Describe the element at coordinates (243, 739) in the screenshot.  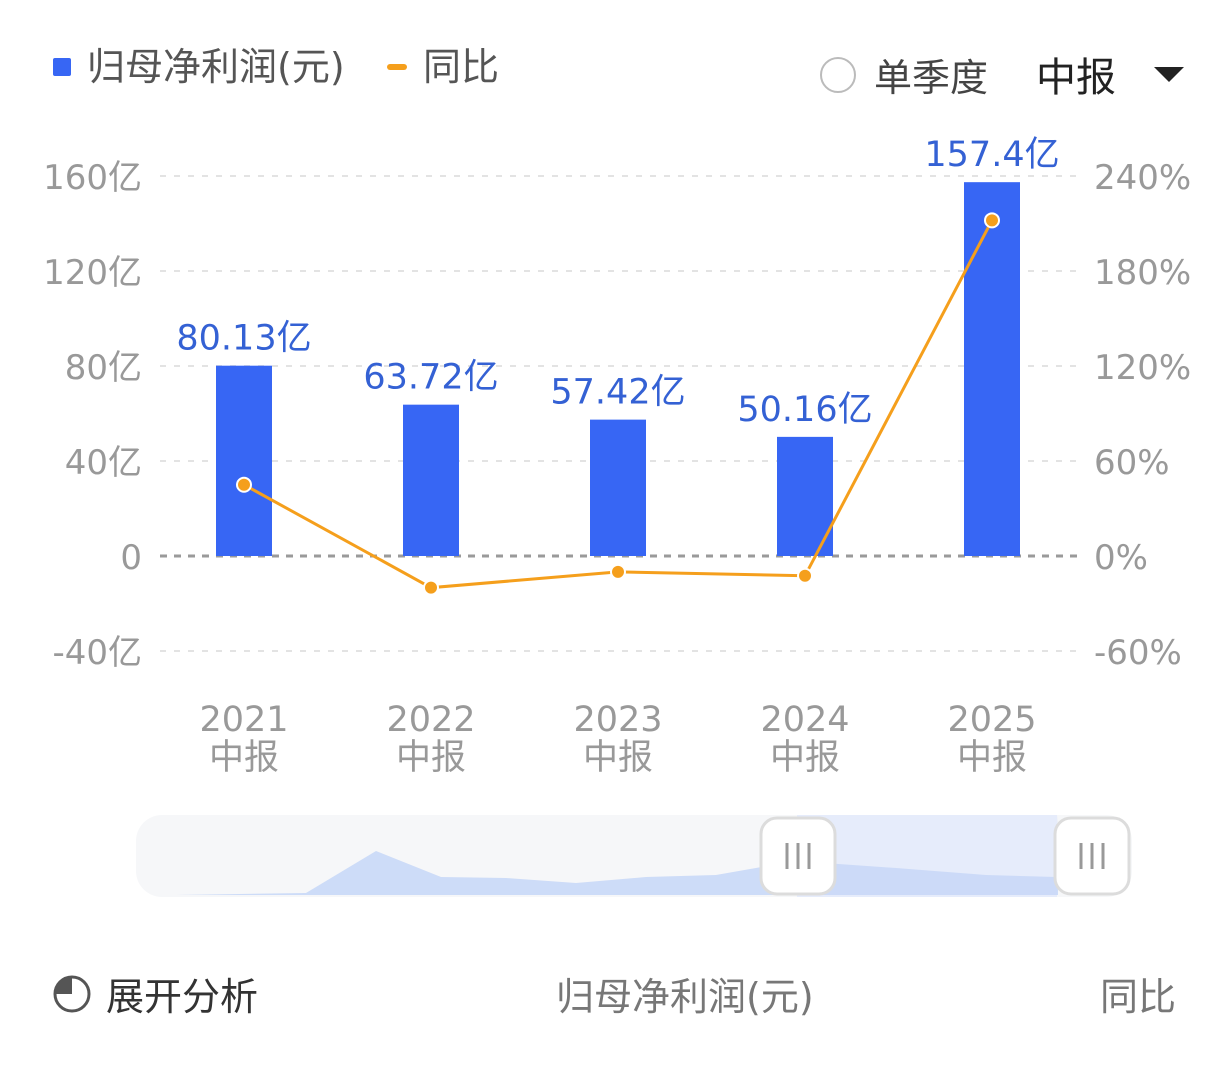
I see `x-tick-label: 2021 中报` at that location.